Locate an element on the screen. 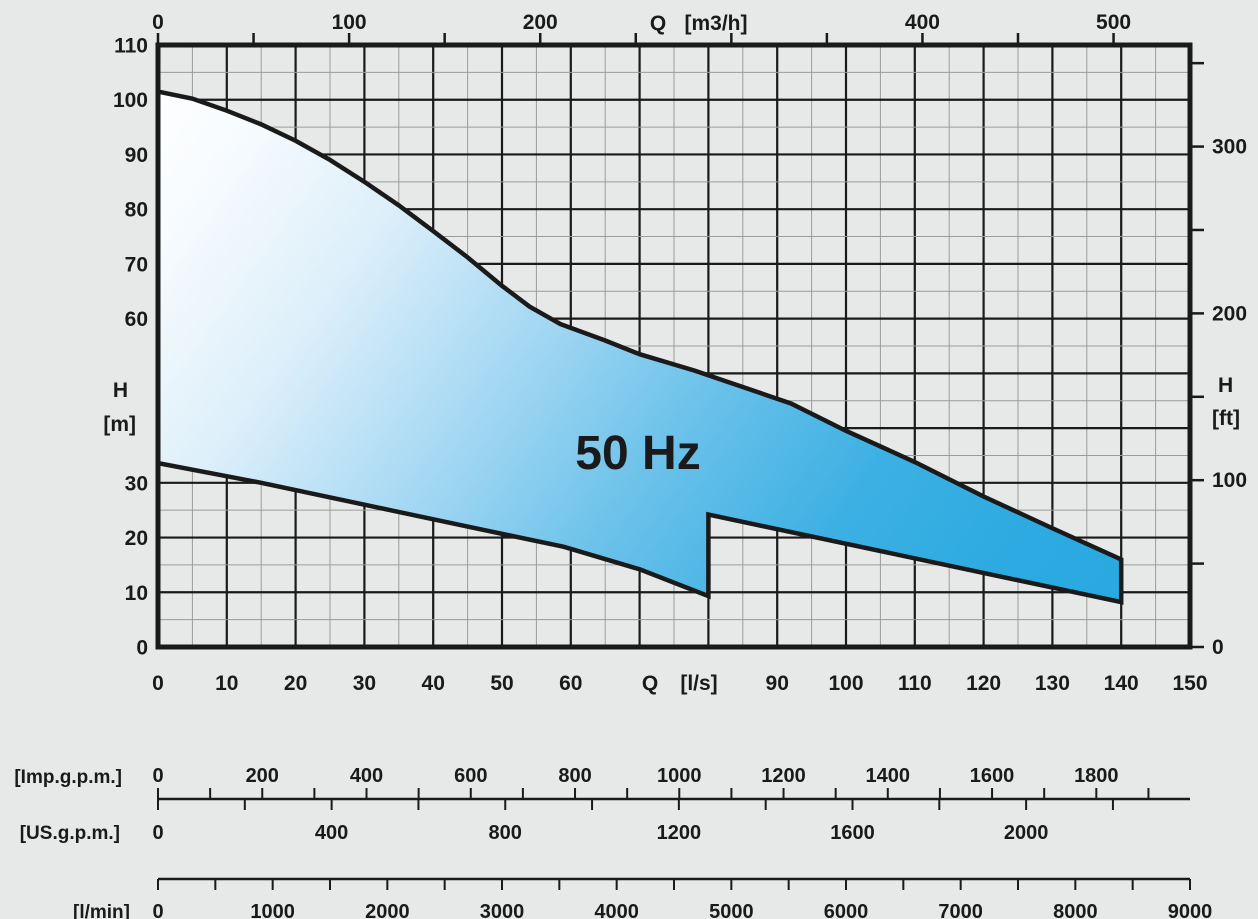 The width and height of the screenshot is (1258, 919). l_min-scale-tick-label: 9000 is located at coordinates (1190, 910).